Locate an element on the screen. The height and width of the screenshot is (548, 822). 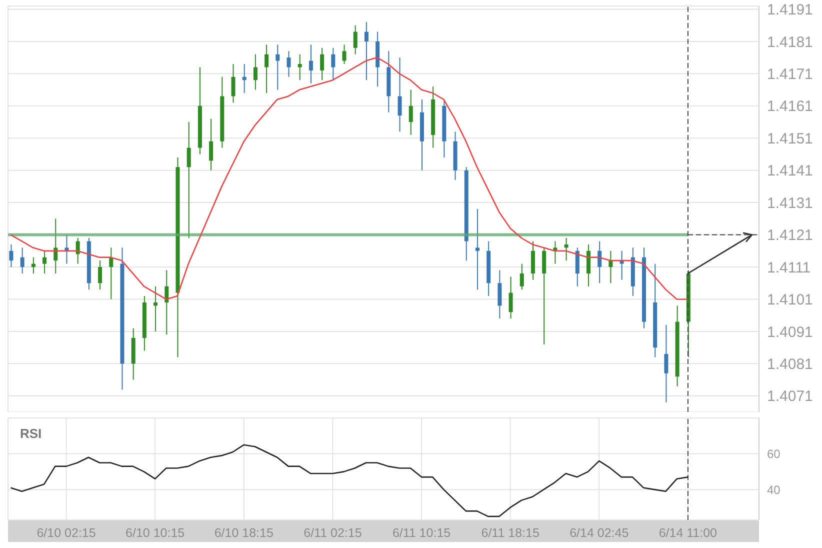
y-tick-label: 1.4141 is located at coordinates (790, 171).